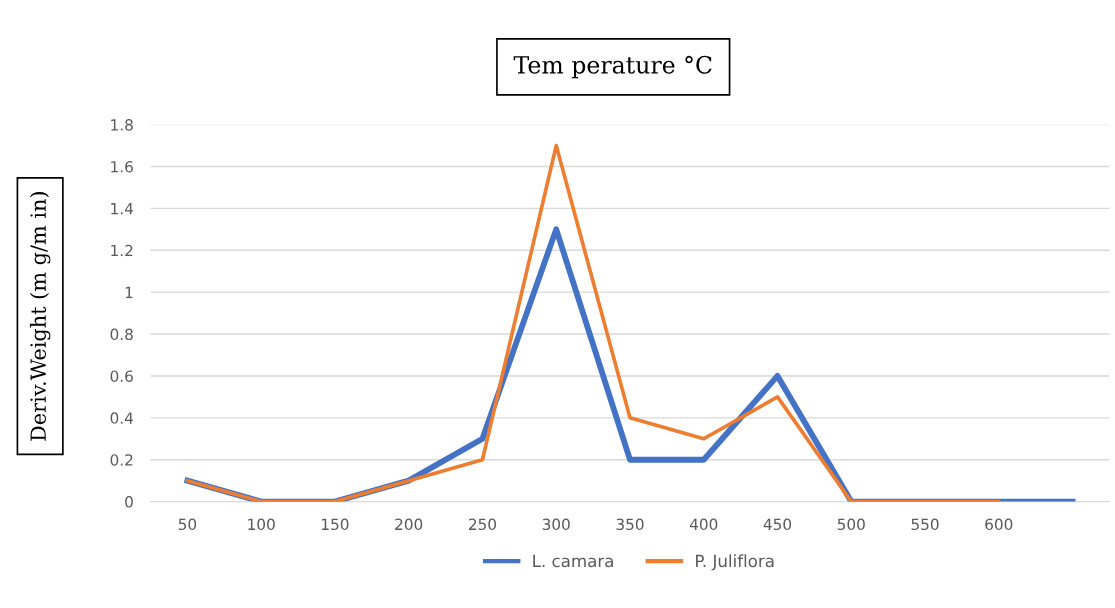  What do you see at coordinates (630, 524) in the screenshot?
I see `x-tick-label: 350` at bounding box center [630, 524].